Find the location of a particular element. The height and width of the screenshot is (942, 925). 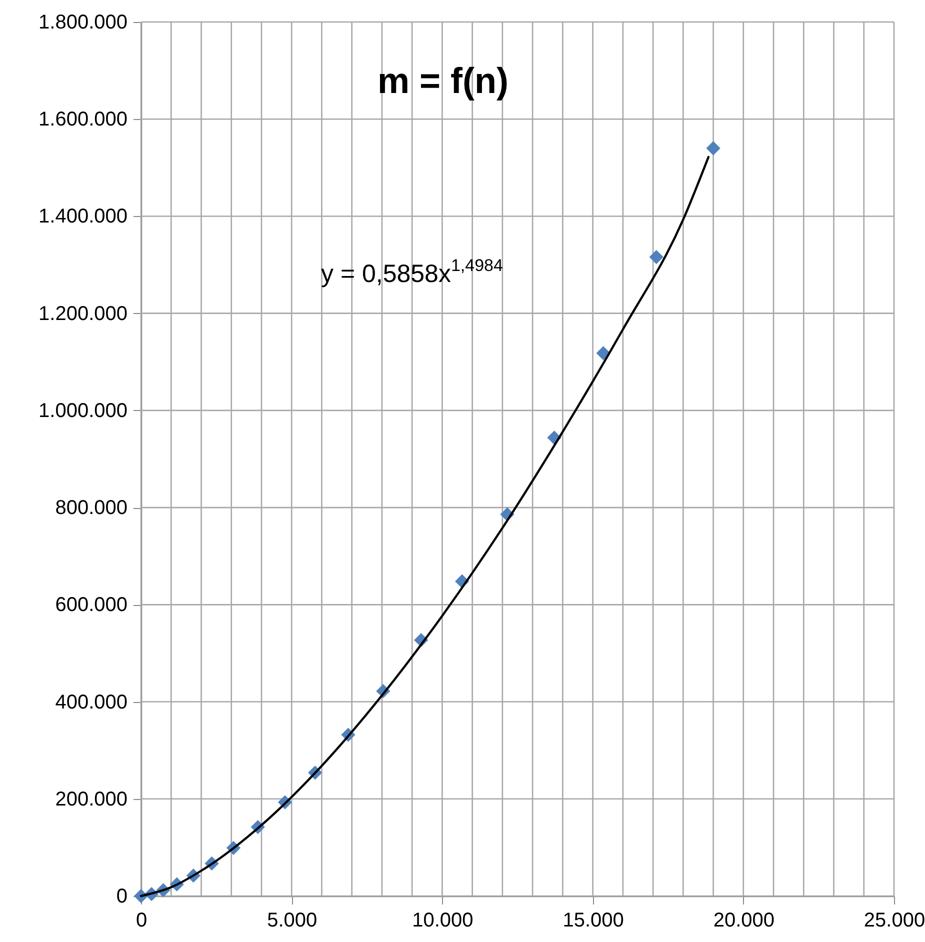

x-tick-label: 5.000 is located at coordinates (292, 921).